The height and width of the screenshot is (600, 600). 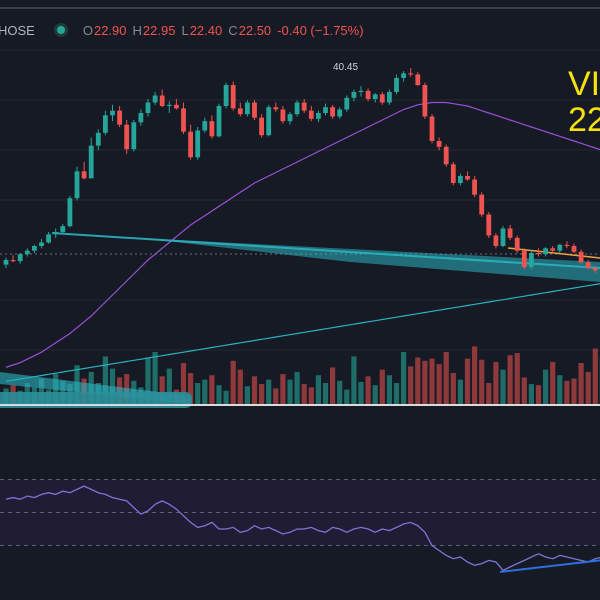 What do you see at coordinates (300, 405) in the screenshot?
I see `pane-separator` at bounding box center [300, 405].